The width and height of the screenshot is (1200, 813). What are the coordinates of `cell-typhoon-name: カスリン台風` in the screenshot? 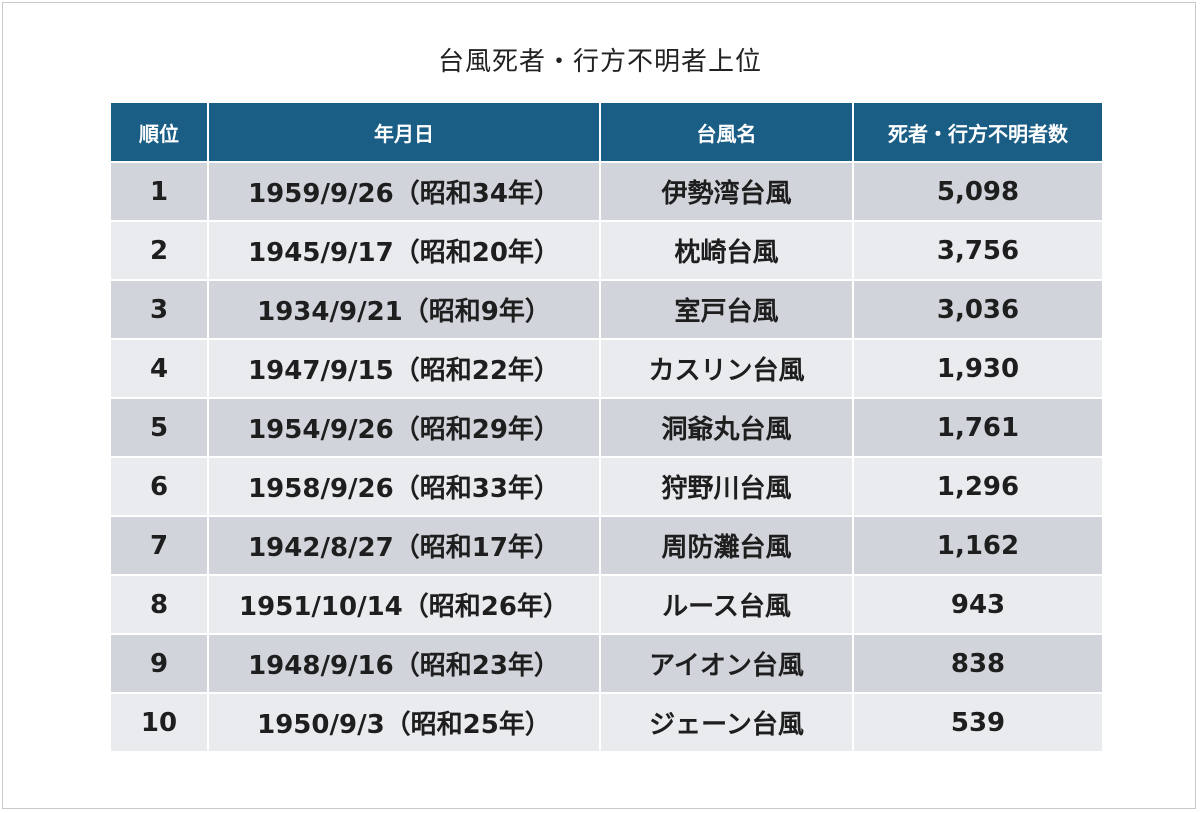 It's located at (726, 368).